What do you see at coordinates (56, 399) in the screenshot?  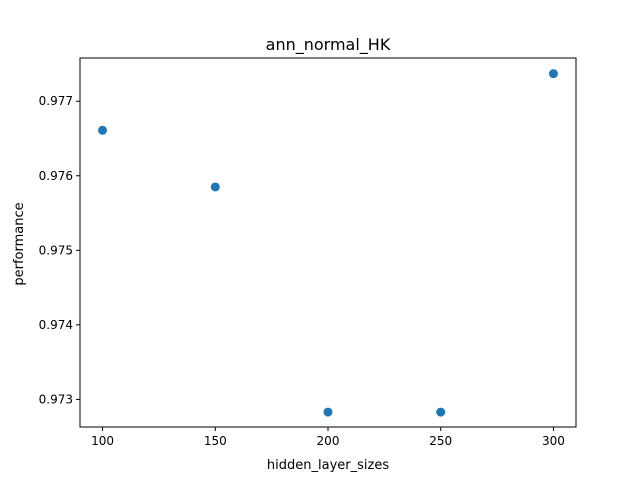 I see `y-tick-label: 0.973` at bounding box center [56, 399].